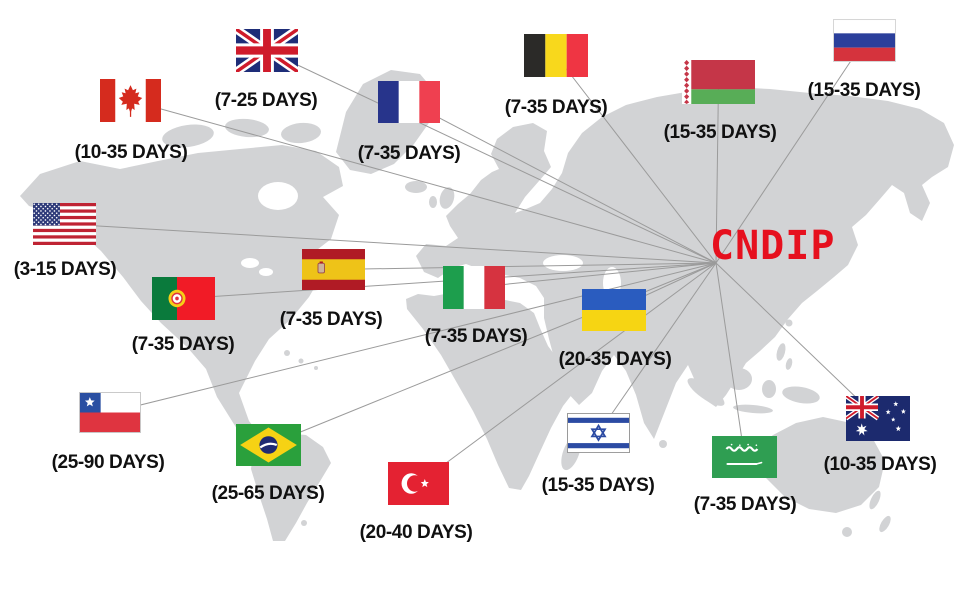 Image resolution: width=960 pixels, height=600 pixels. Describe the element at coordinates (556, 55) in the screenshot. I see `flag-belgium-icon` at that location.